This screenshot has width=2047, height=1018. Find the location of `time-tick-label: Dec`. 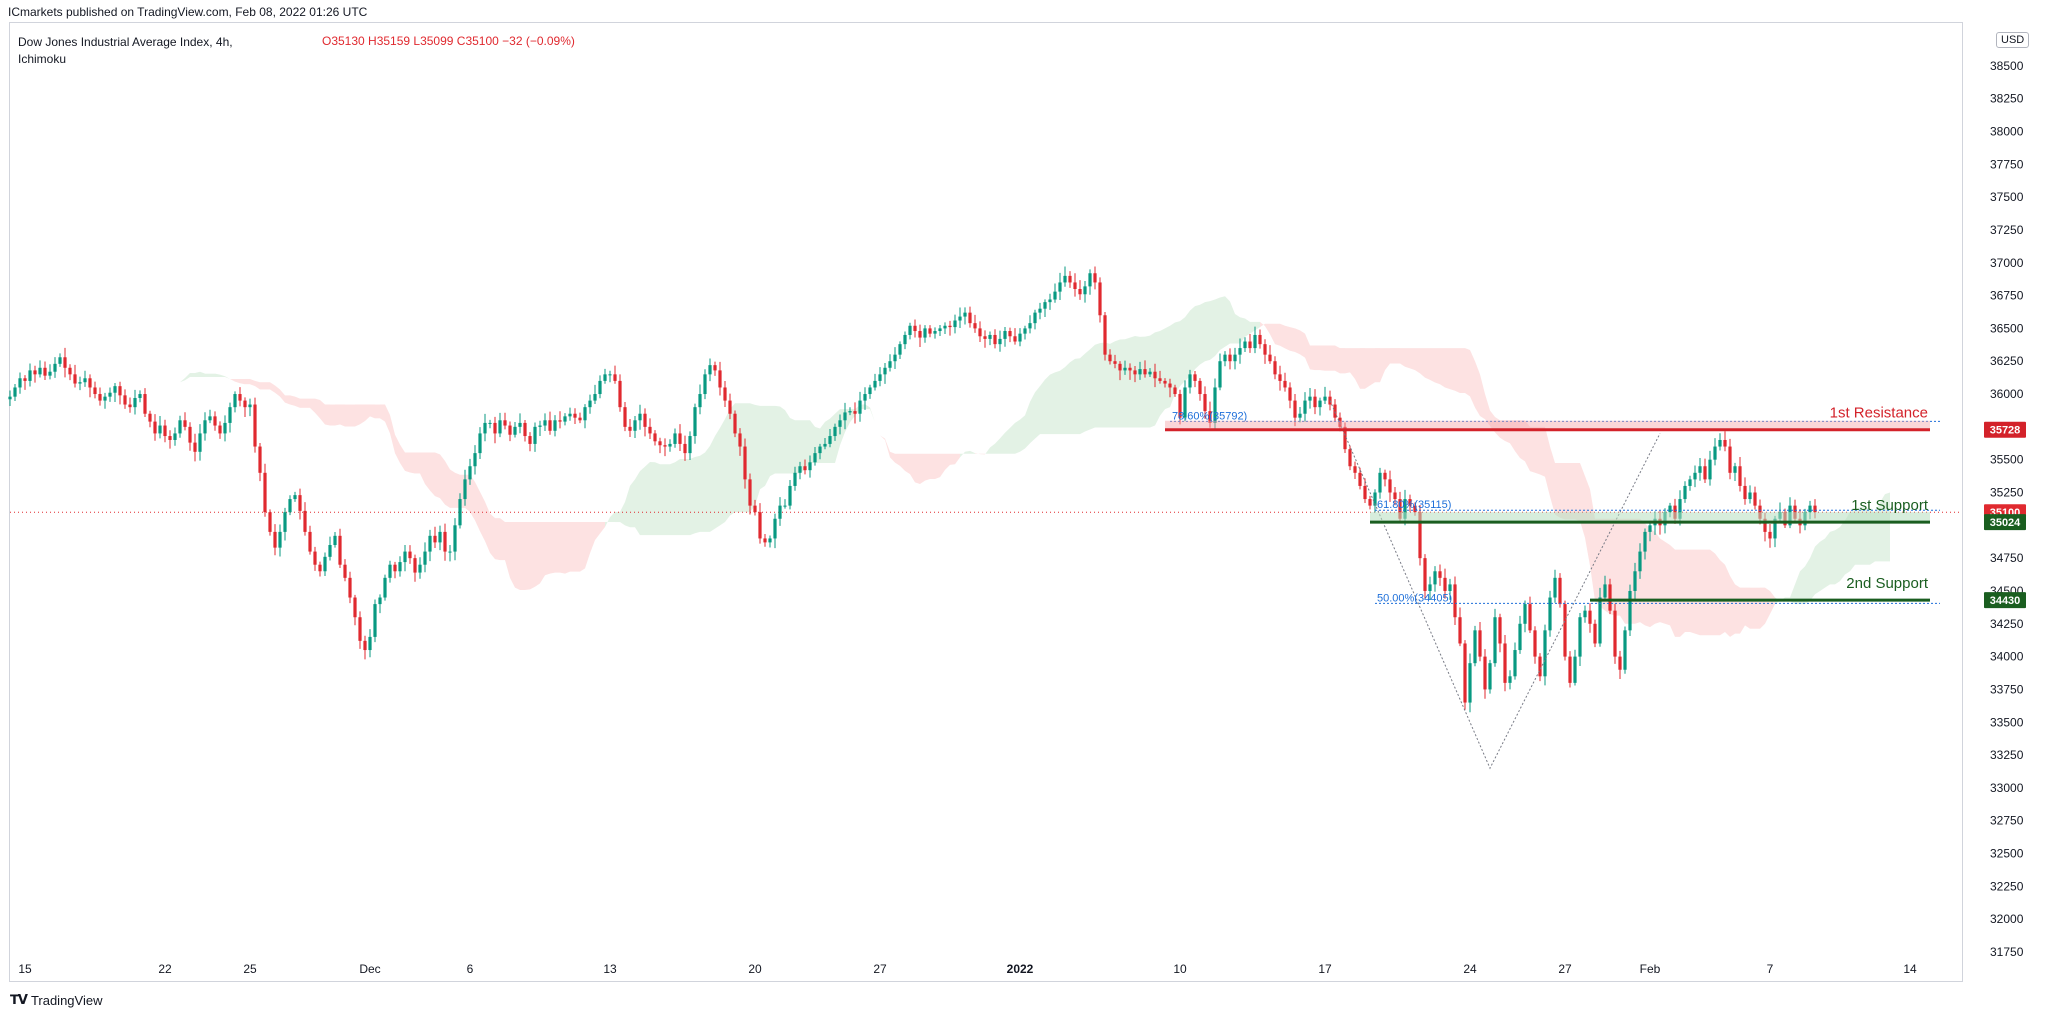

time-tick-label: Dec is located at coordinates (369, 969).